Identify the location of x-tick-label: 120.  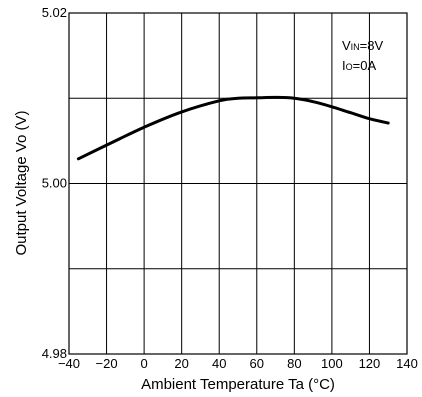
(370, 363).